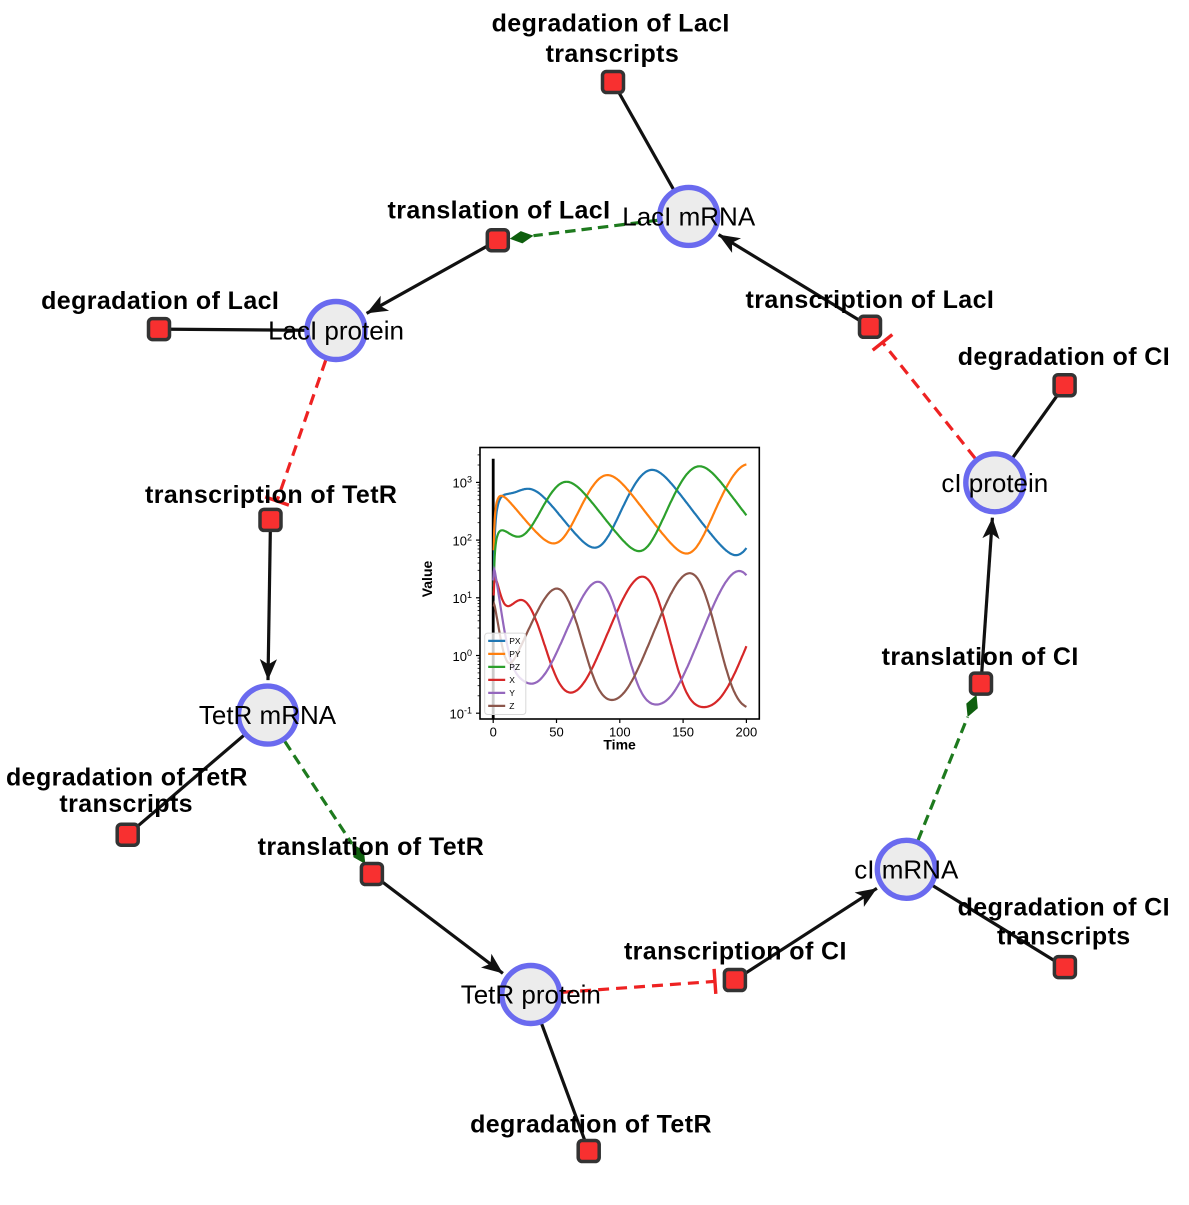 Image resolution: width=1189 pixels, height=1205 pixels. Describe the element at coordinates (268, 715) in the screenshot. I see `svg-text: TetR mRNA` at that location.